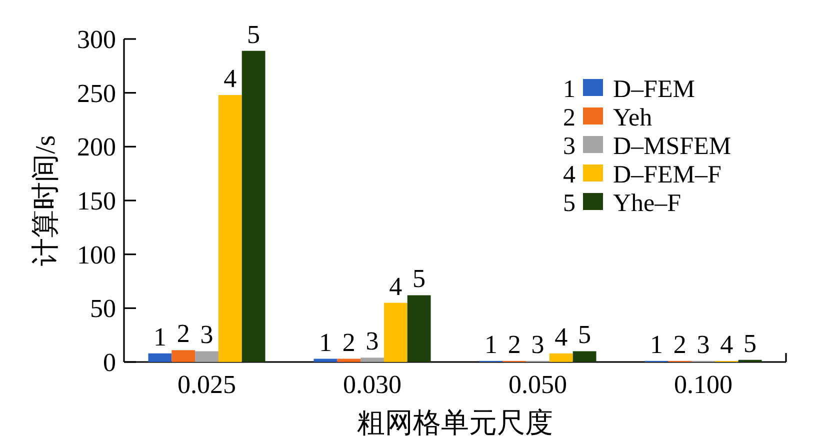 This screenshot has width=821, height=447. I want to click on xtick-label: 0.100, so click(703, 384).